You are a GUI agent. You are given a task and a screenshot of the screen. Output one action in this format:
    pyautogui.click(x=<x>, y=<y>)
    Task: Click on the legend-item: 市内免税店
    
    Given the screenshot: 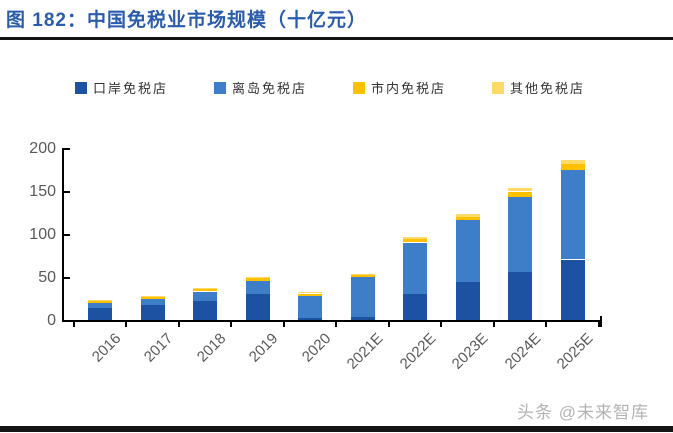 What is the action you would take?
    pyautogui.click(x=399, y=87)
    